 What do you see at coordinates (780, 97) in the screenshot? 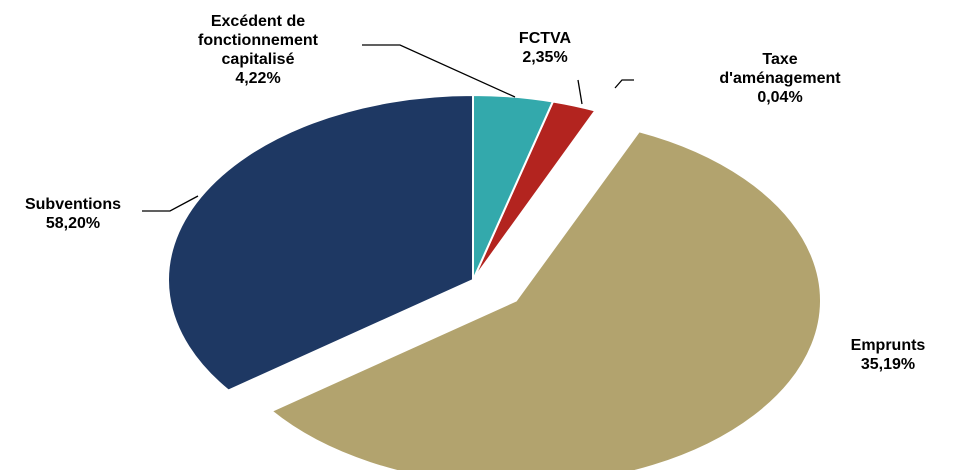
I see `value-label: 0,04%` at bounding box center [780, 97].